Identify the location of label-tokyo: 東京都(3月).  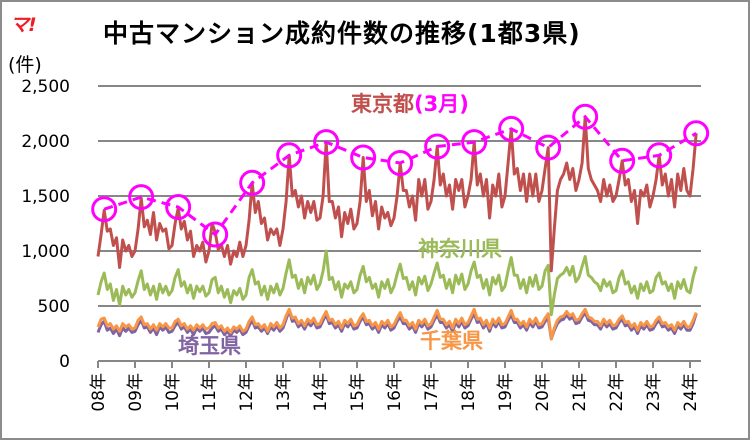
(410, 104).